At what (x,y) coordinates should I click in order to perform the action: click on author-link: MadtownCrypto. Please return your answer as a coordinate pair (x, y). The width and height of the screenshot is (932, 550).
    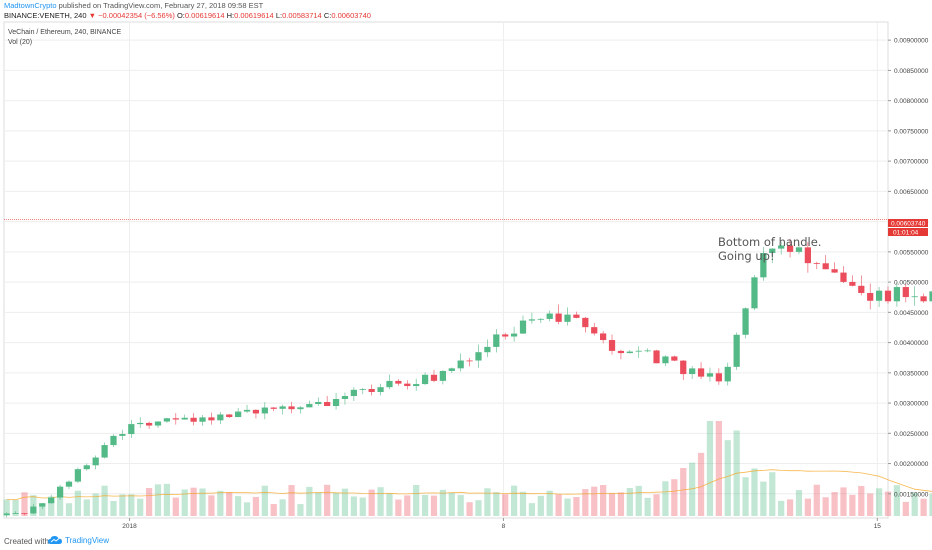
    Looking at the image, I should click on (30, 5).